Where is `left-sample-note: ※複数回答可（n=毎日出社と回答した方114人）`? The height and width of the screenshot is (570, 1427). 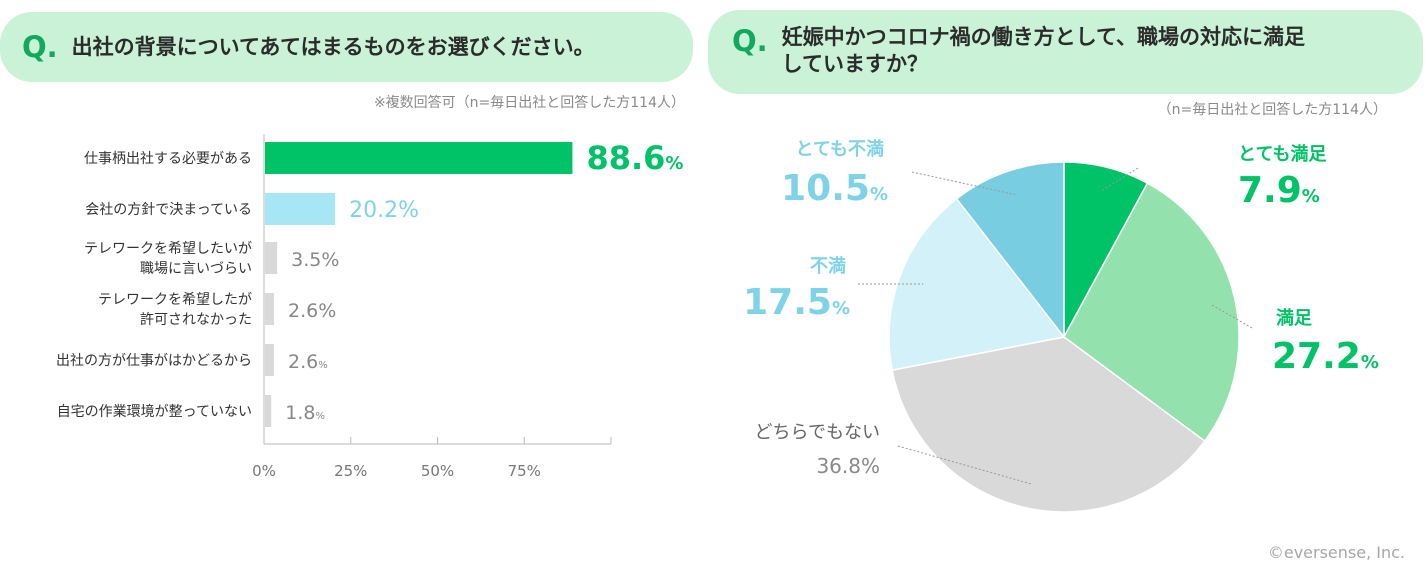 left-sample-note: ※複数回答可（n=毎日出社と回答した方114人） is located at coordinates (529, 103).